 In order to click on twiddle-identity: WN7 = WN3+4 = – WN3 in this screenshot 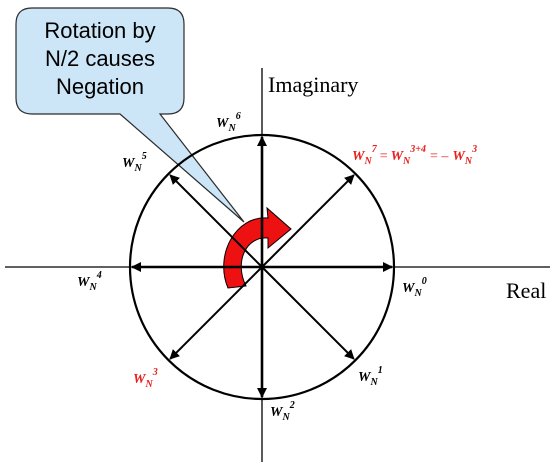, I will do `click(414, 155)`.